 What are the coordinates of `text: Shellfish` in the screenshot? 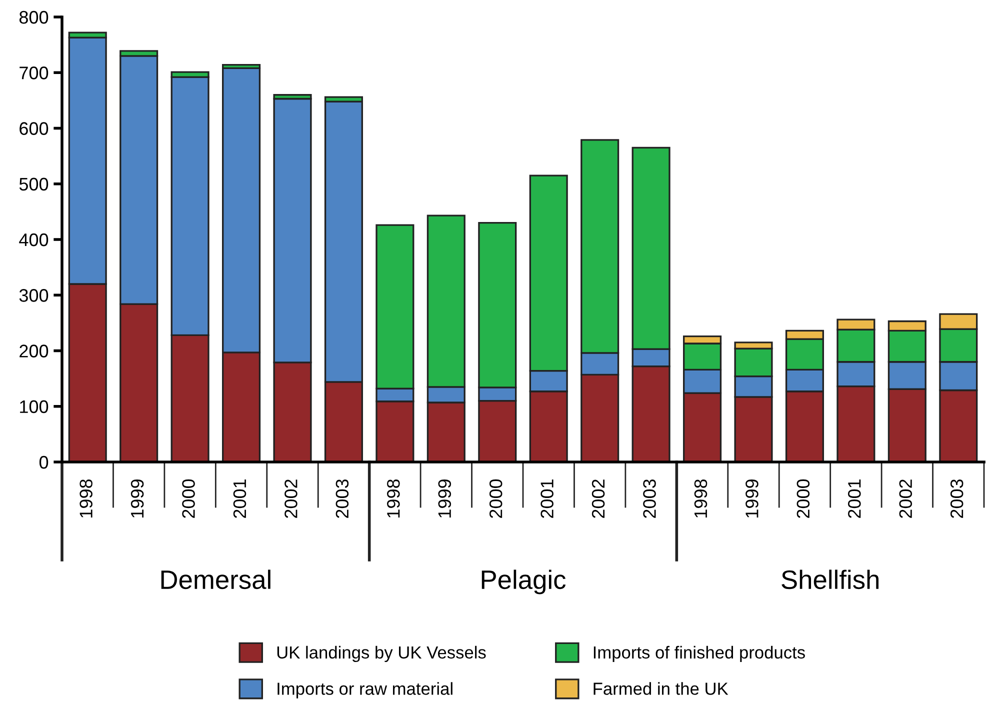 It's located at (830, 580).